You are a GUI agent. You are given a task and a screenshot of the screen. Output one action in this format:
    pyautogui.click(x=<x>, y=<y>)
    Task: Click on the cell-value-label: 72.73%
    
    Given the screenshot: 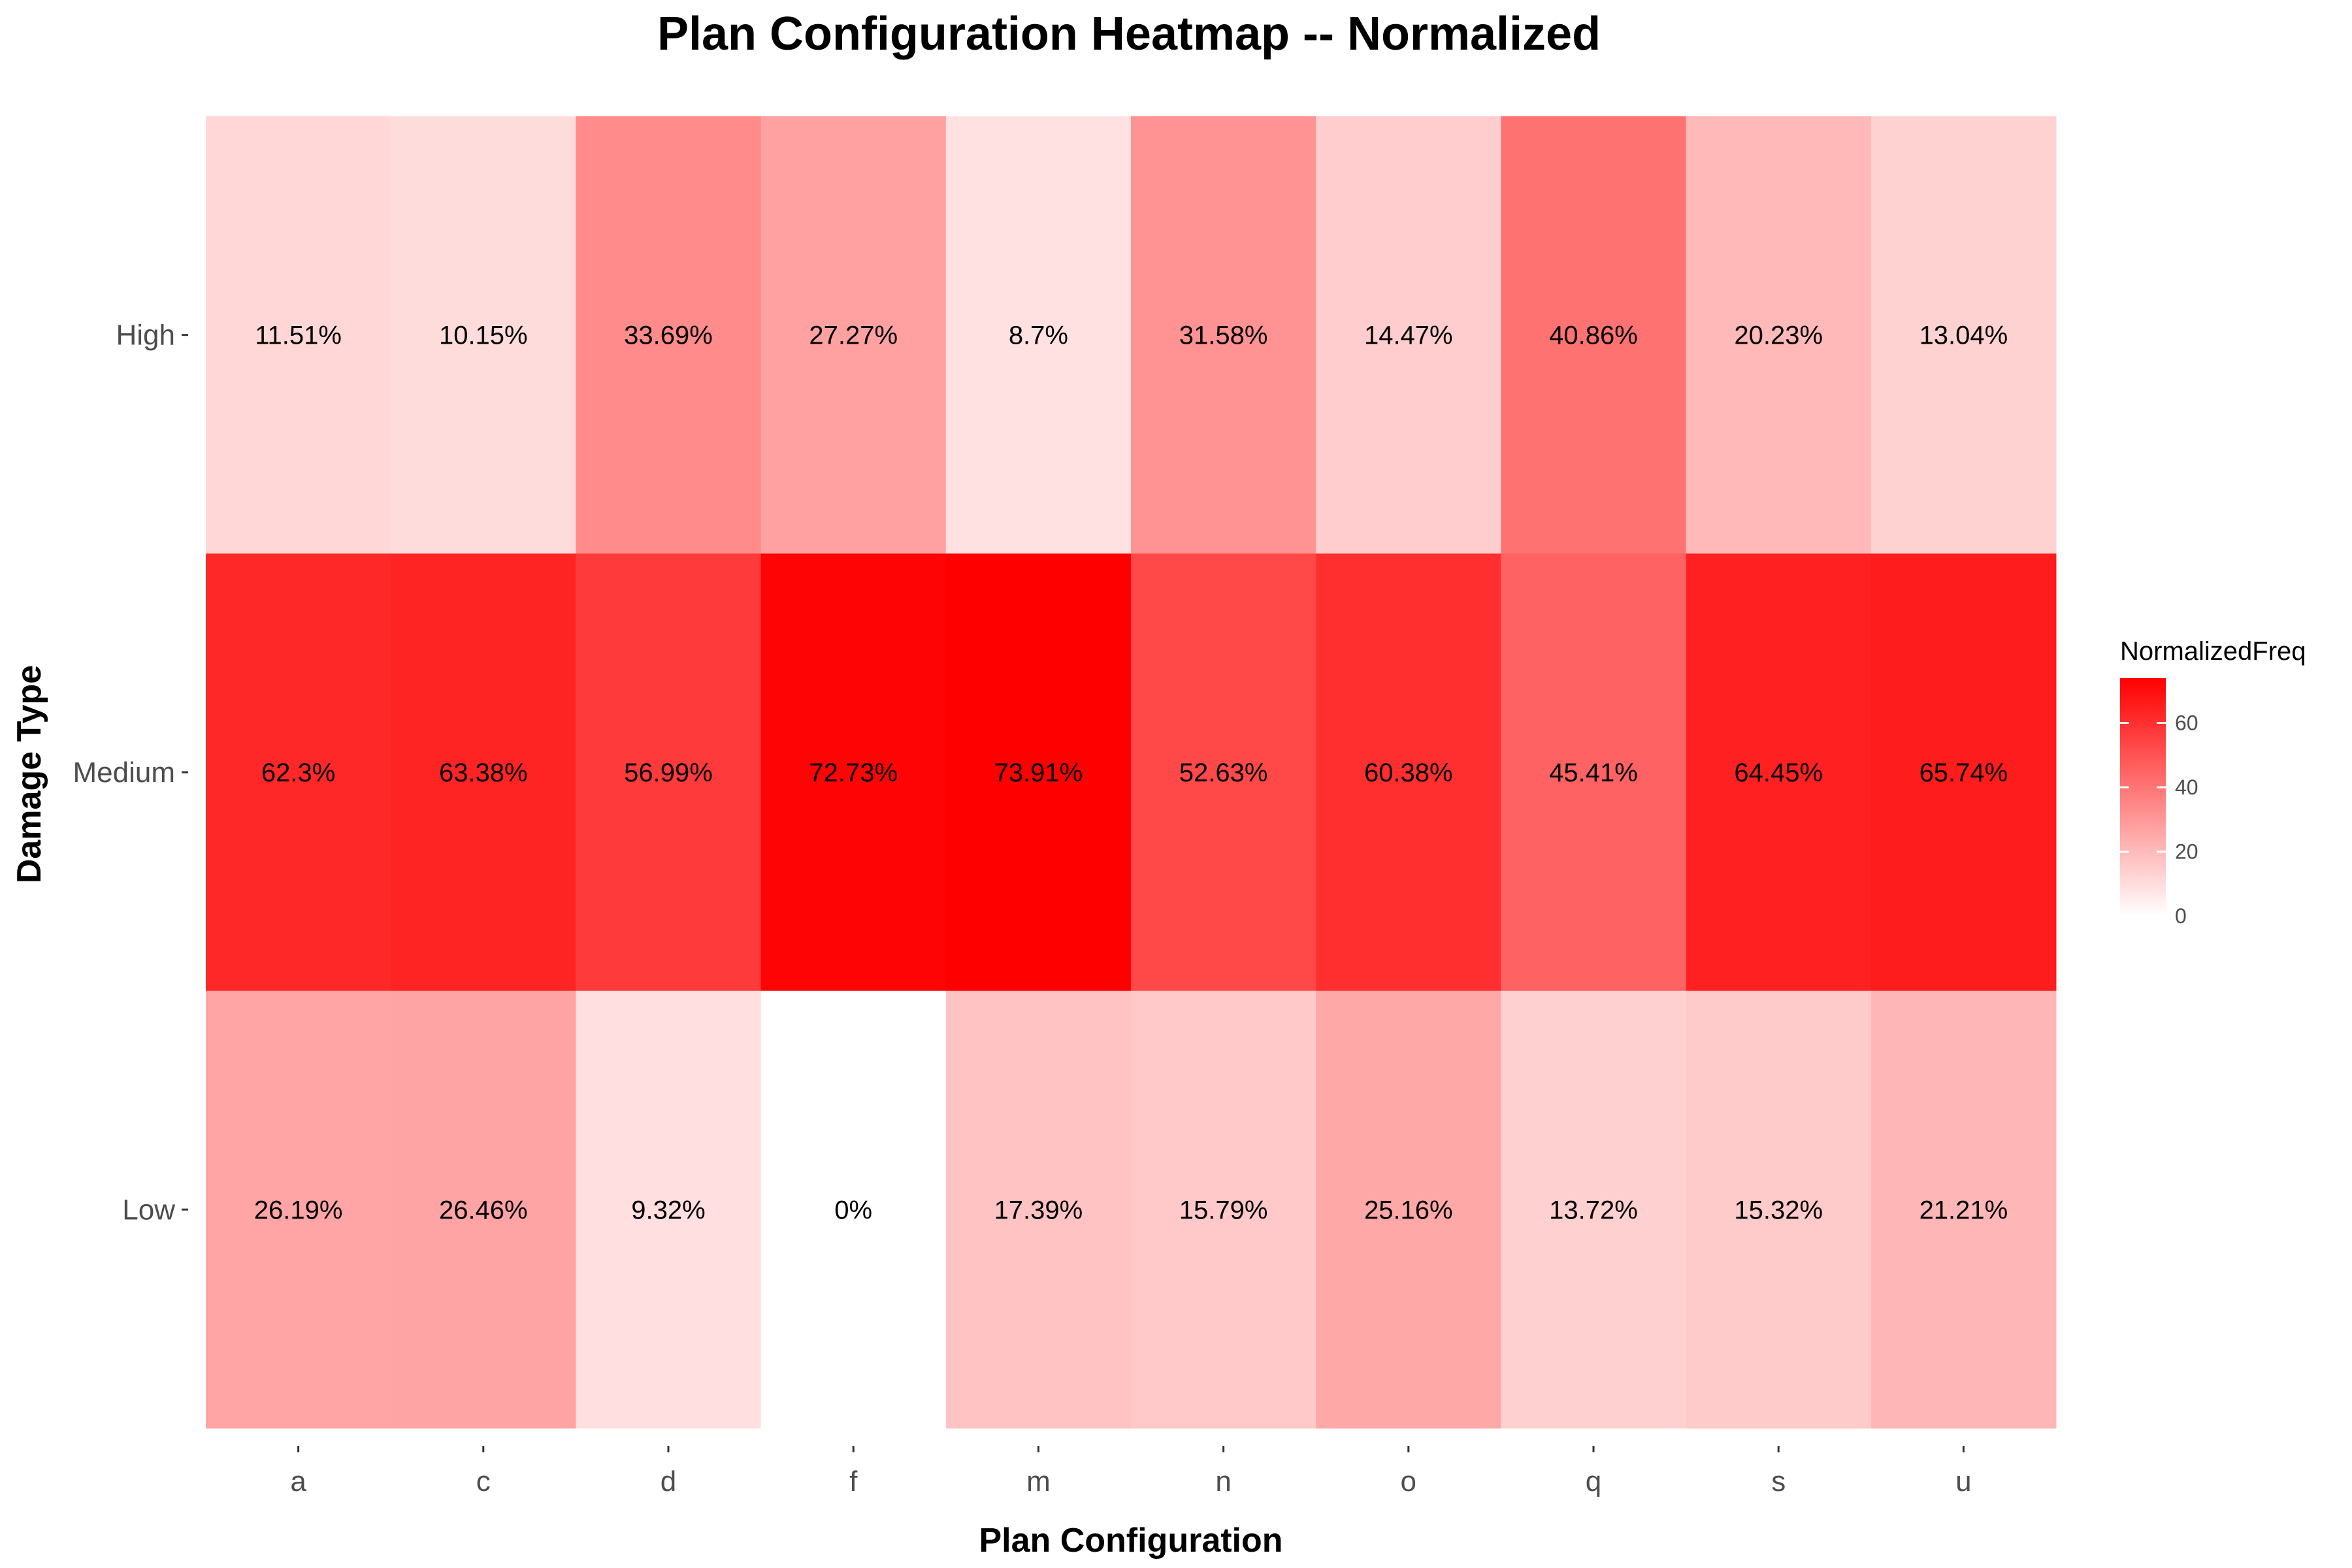 What is the action you would take?
    pyautogui.click(x=853, y=773)
    